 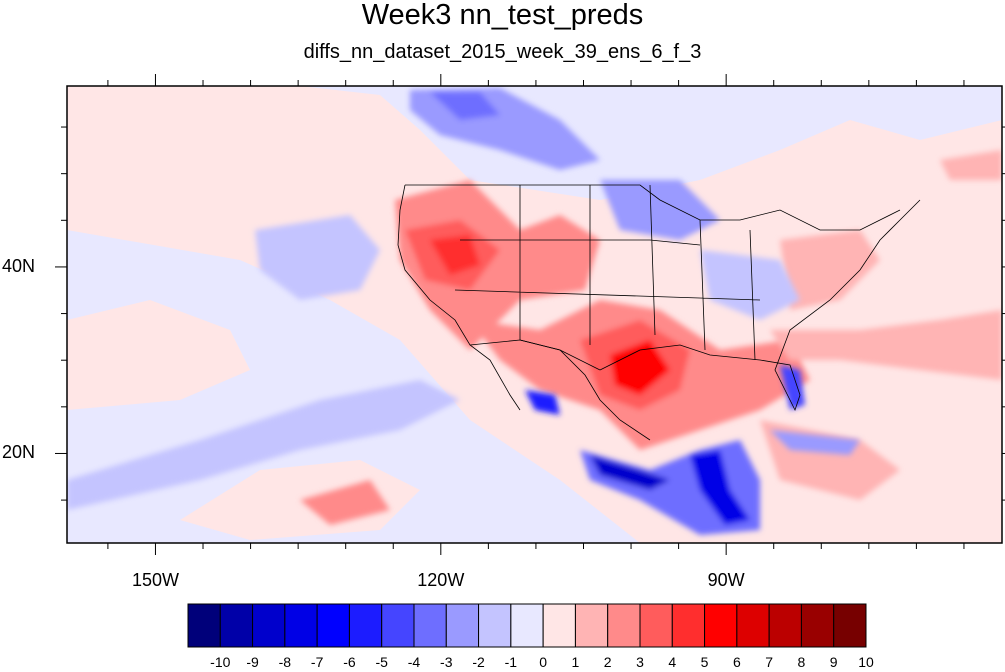 What do you see at coordinates (640, 662) in the screenshot?
I see `colorbar-label: 3` at bounding box center [640, 662].